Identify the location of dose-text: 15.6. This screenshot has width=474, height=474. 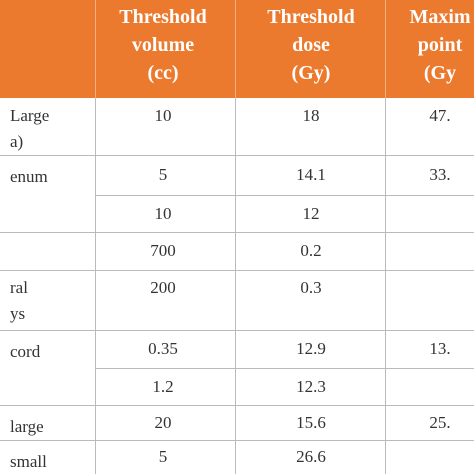
(311, 422).